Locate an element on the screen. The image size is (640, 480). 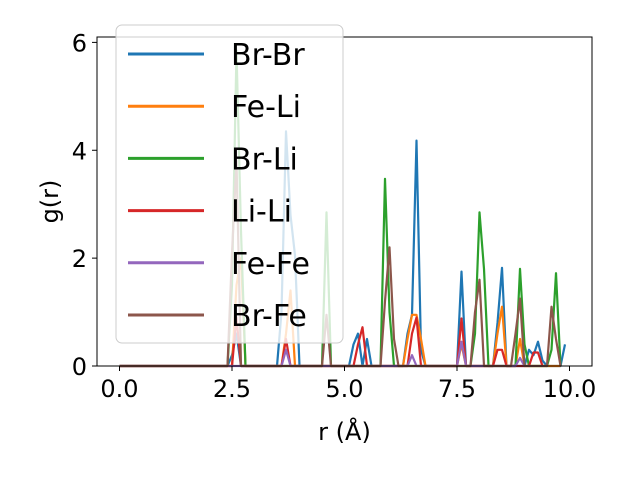
y-axis-label: g(r) is located at coordinates (50, 202).